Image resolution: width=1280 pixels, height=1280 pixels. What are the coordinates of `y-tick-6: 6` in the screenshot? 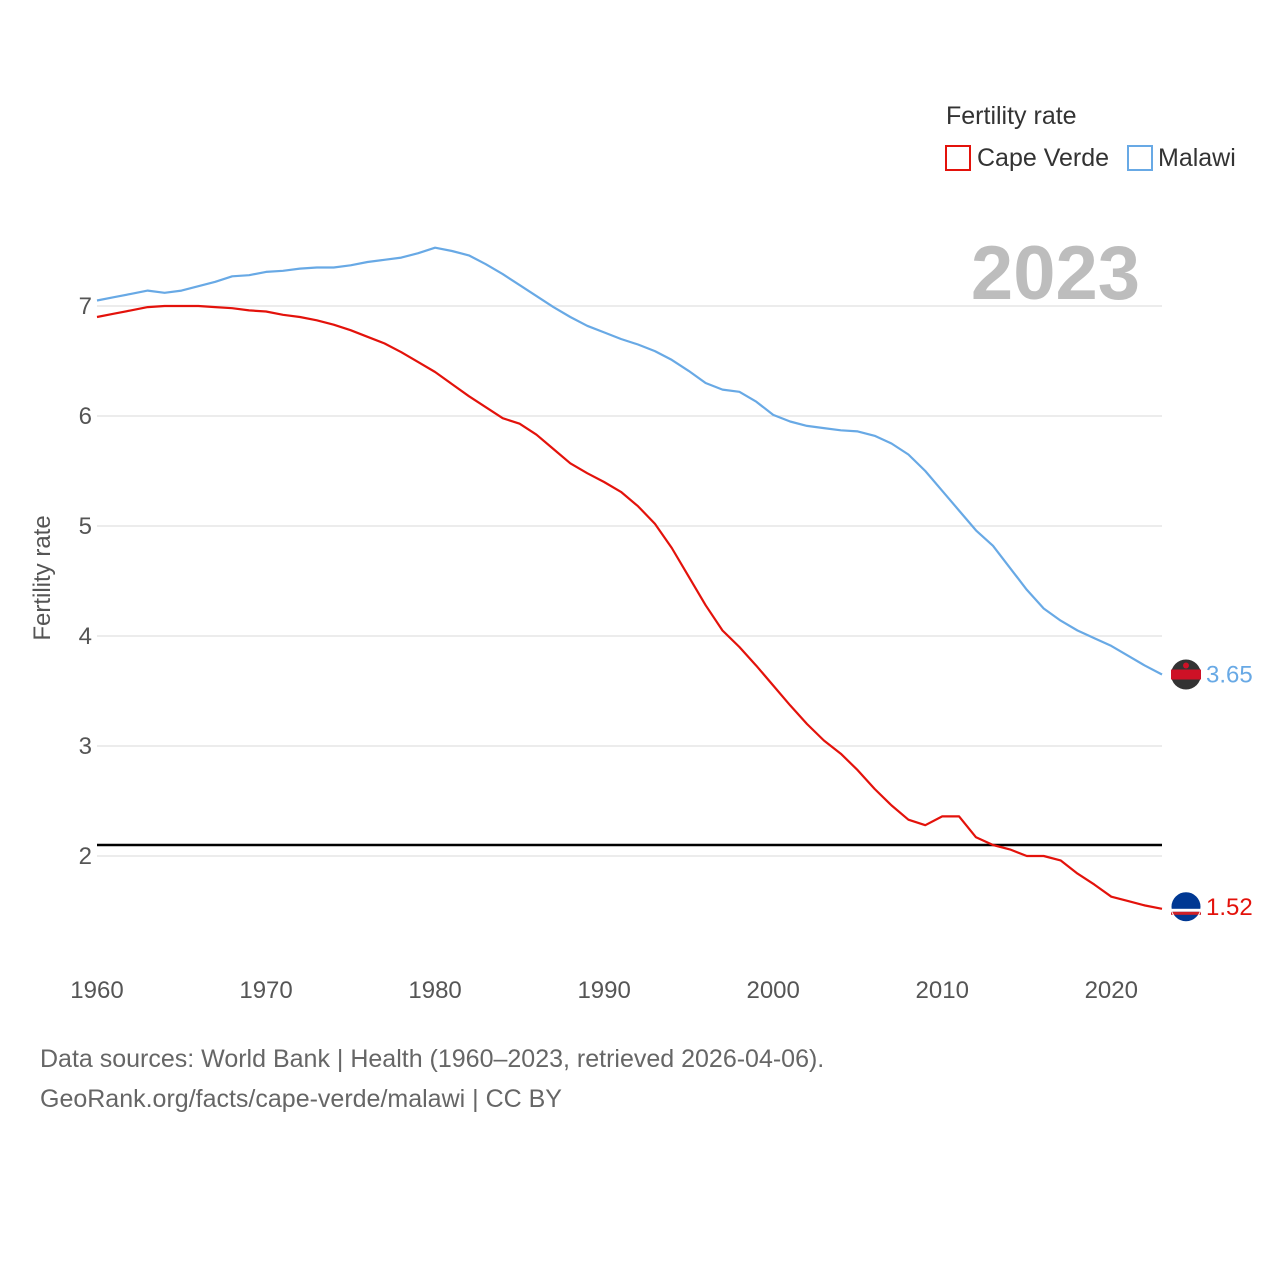 It's located at (85, 416).